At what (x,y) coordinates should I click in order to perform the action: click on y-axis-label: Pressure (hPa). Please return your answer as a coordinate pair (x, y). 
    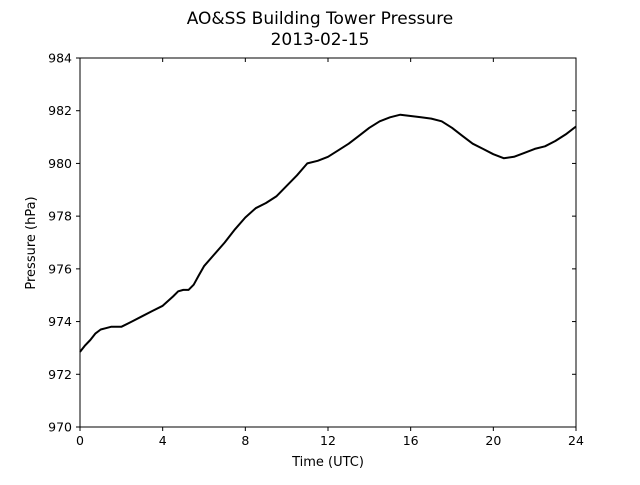
    Looking at the image, I should click on (31, 242).